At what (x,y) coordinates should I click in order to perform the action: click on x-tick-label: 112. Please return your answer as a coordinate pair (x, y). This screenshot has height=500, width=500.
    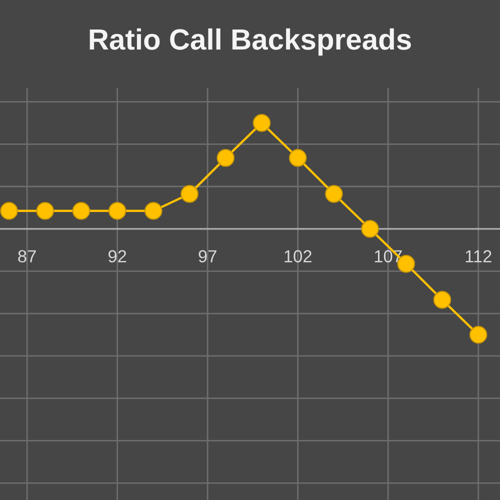
    Looking at the image, I should click on (479, 256).